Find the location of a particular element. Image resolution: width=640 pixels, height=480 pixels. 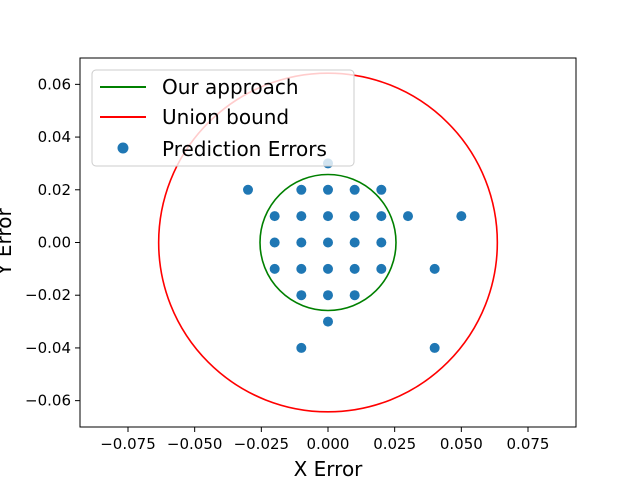

x-tick-label: −0.050 is located at coordinates (195, 444).